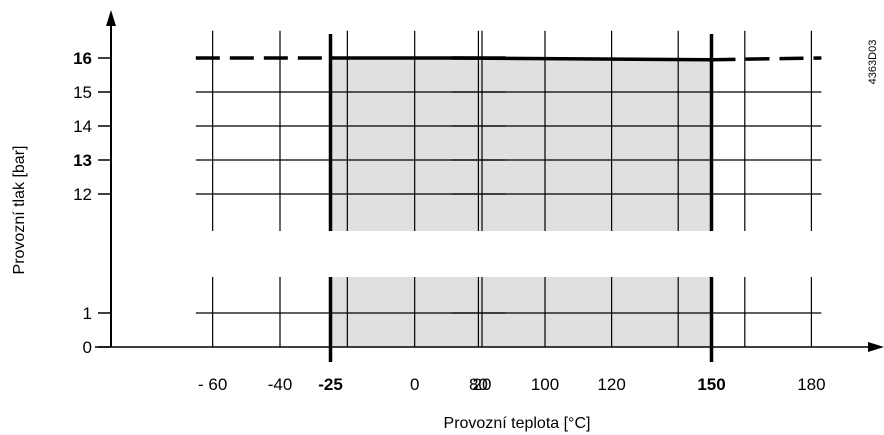 This screenshot has height=435, width=884. Describe the element at coordinates (280, 384) in the screenshot. I see `x-tick-label--40: -40` at that location.